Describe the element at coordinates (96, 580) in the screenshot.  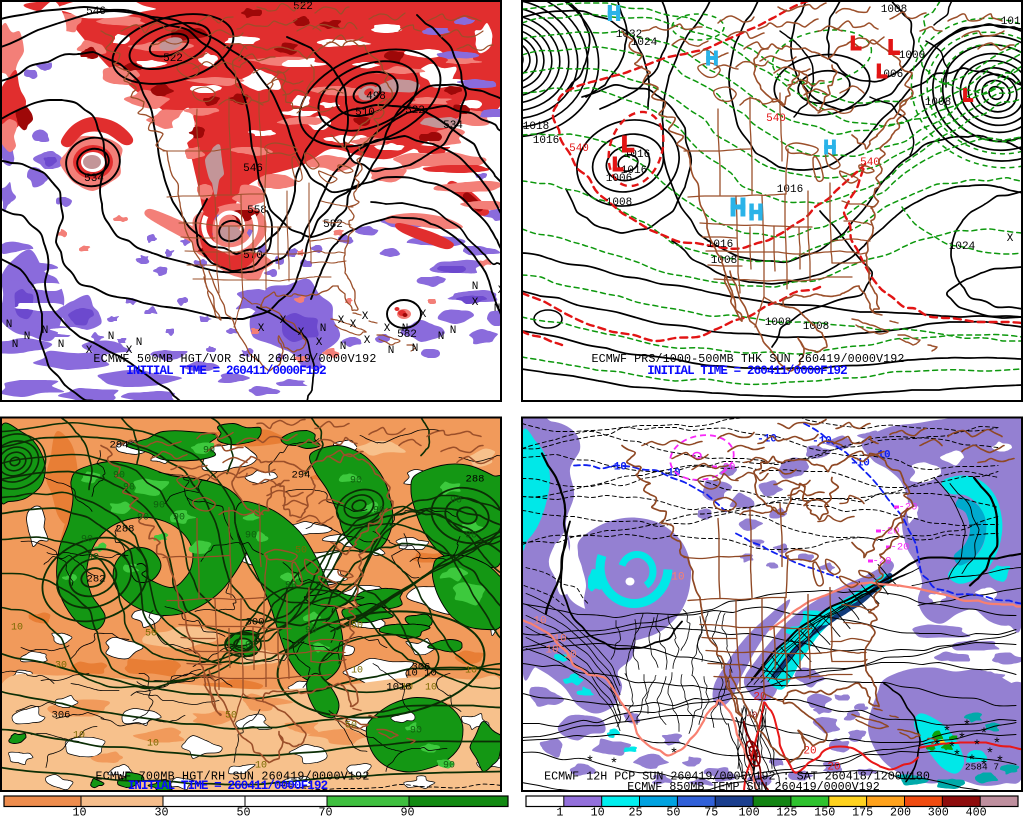
I see `svg-text: 282` at that location.